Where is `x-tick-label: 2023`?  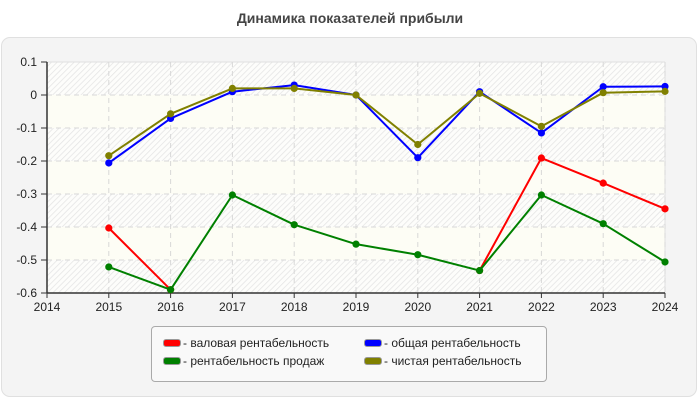 x-tick-label: 2023 is located at coordinates (603, 307).